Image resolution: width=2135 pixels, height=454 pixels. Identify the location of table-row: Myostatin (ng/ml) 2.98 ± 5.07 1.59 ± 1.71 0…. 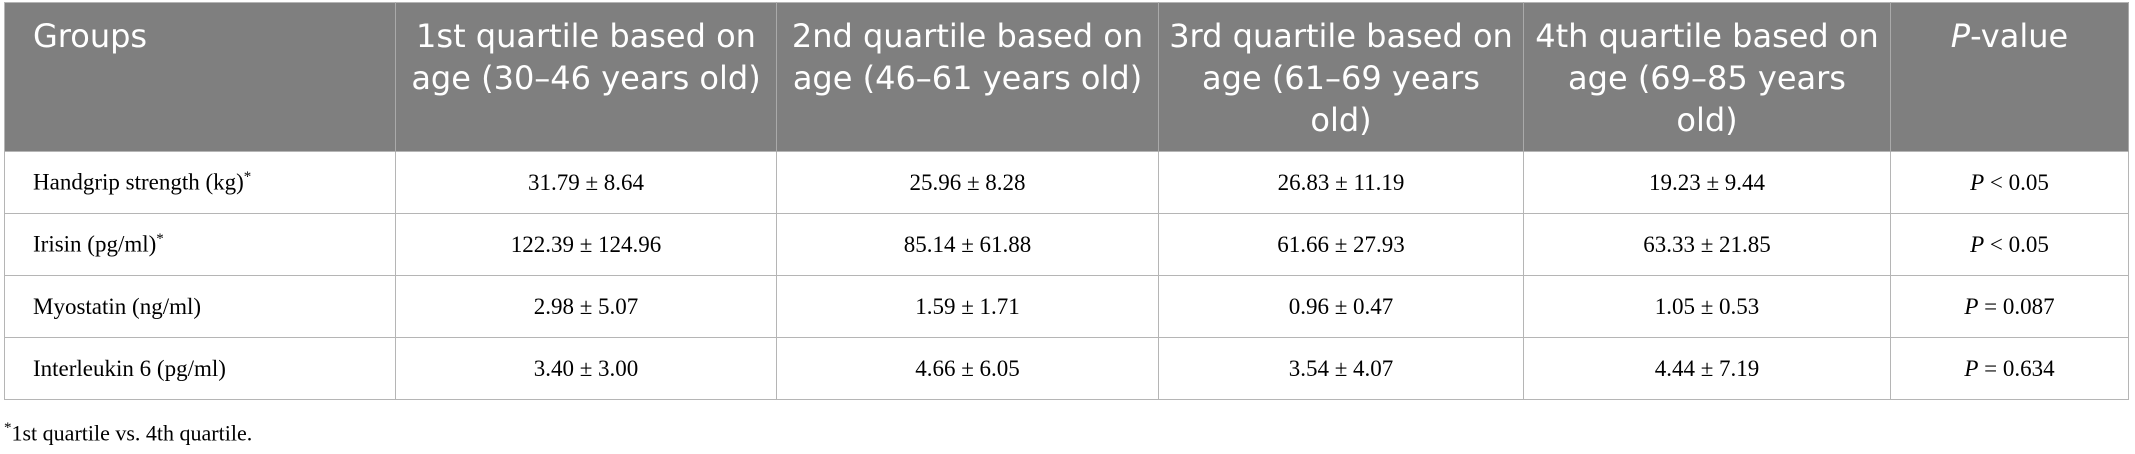
(1066, 306).